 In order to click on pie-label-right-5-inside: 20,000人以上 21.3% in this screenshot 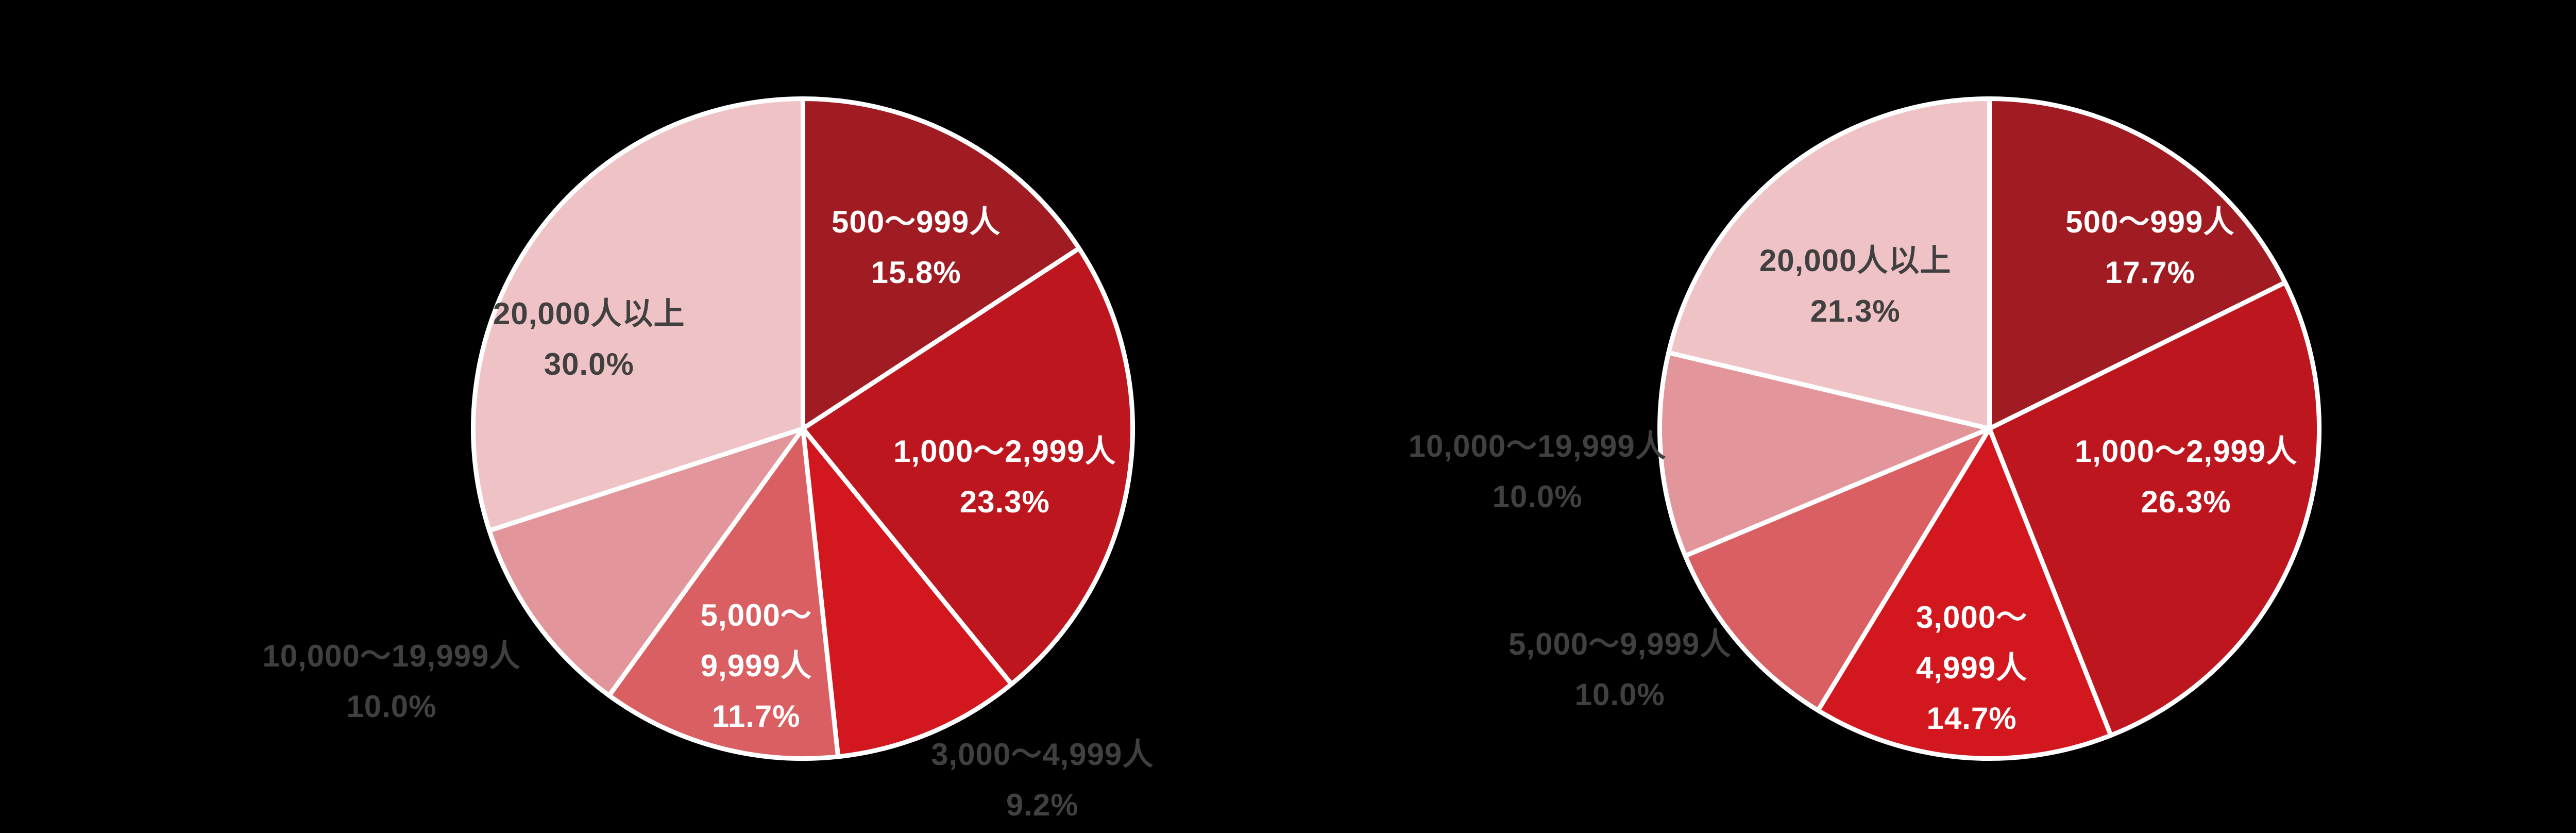, I will do `click(1855, 286)`.